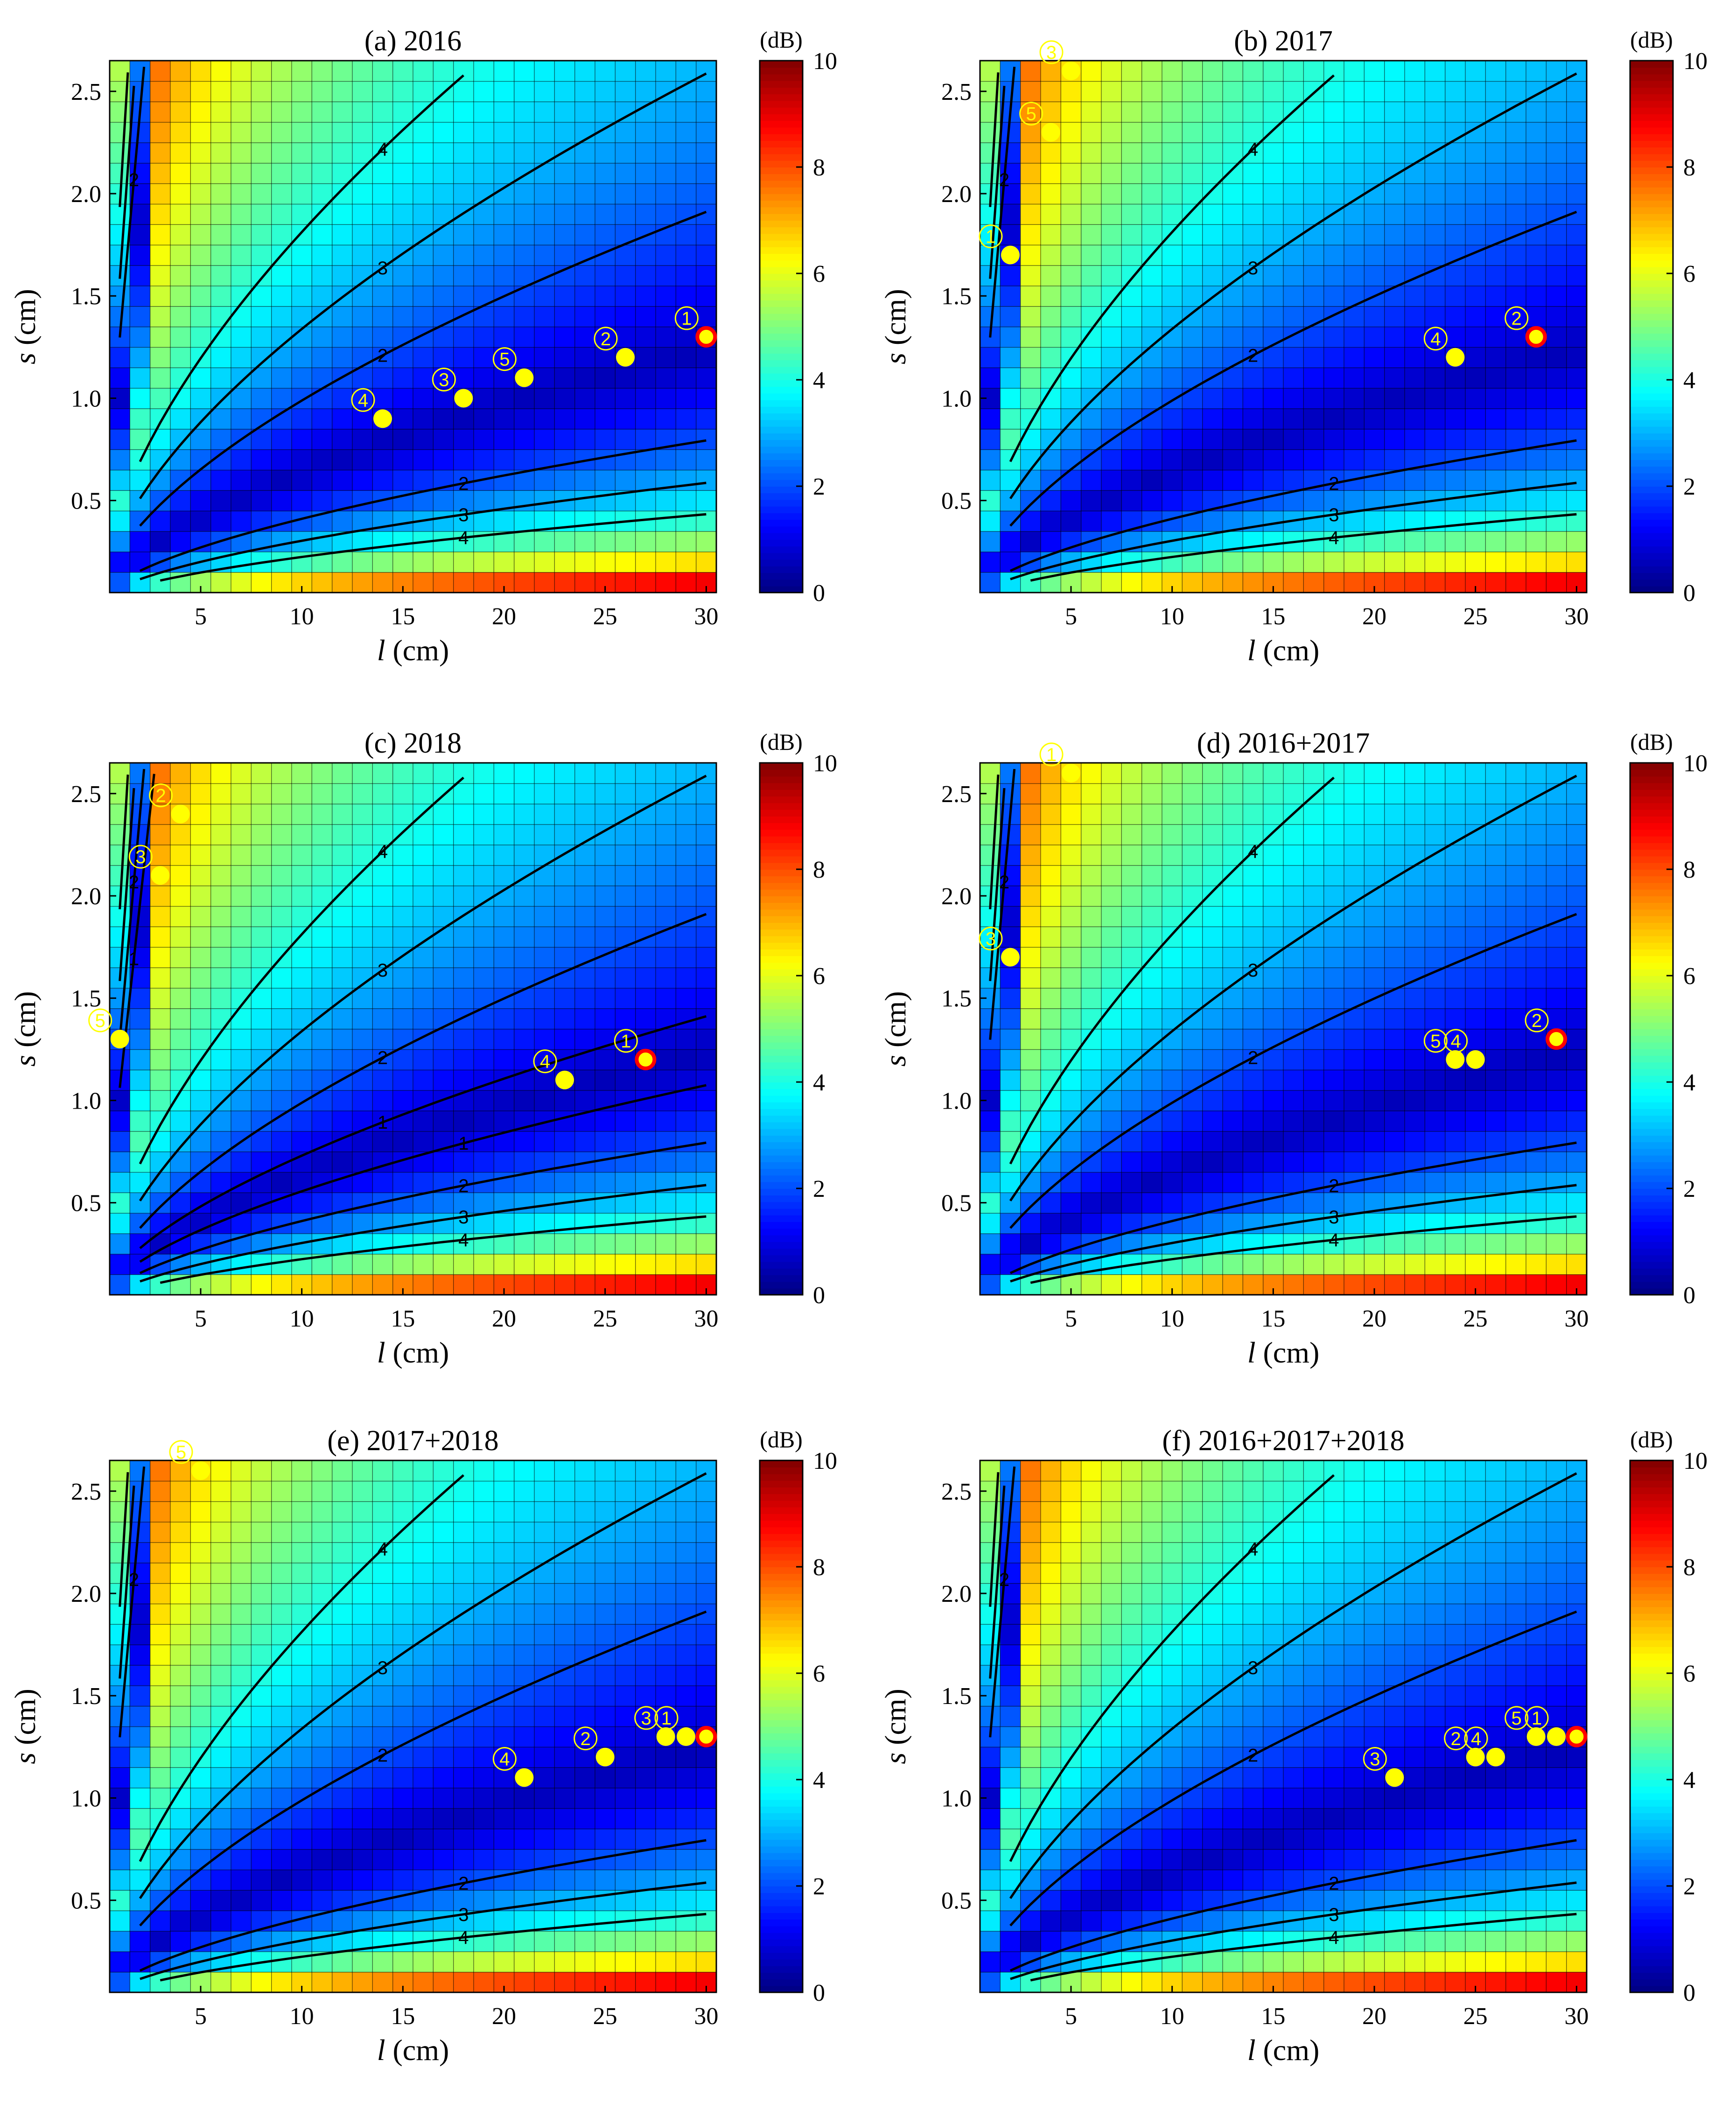 The image size is (1736, 2109). Describe the element at coordinates (819, 976) in the screenshot. I see `colorbar-tick-label: 6` at that location.